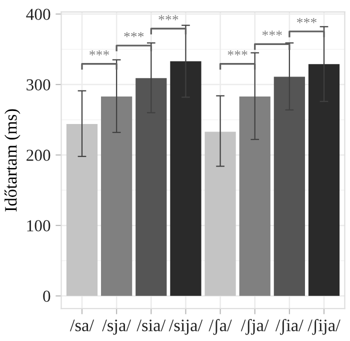 This screenshot has height=341, width=350. What do you see at coordinates (220, 327) in the screenshot?
I see `x-tick-label: /ʃa/` at bounding box center [220, 327].